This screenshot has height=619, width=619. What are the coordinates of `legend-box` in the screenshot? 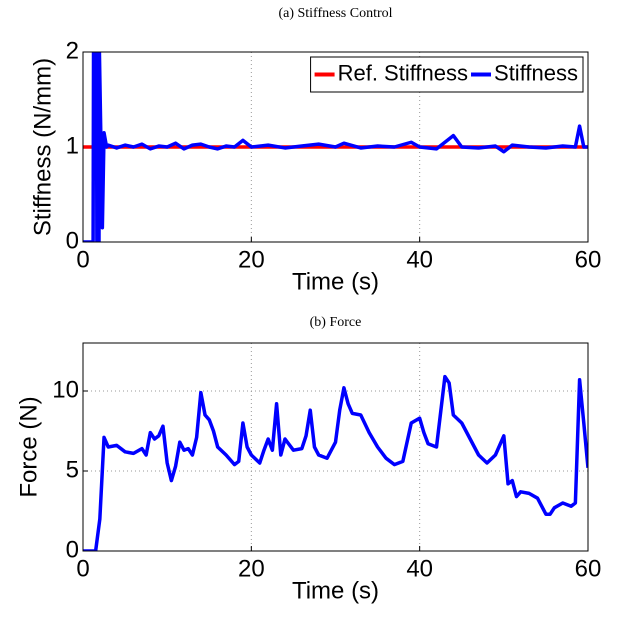 It's located at (447, 74).